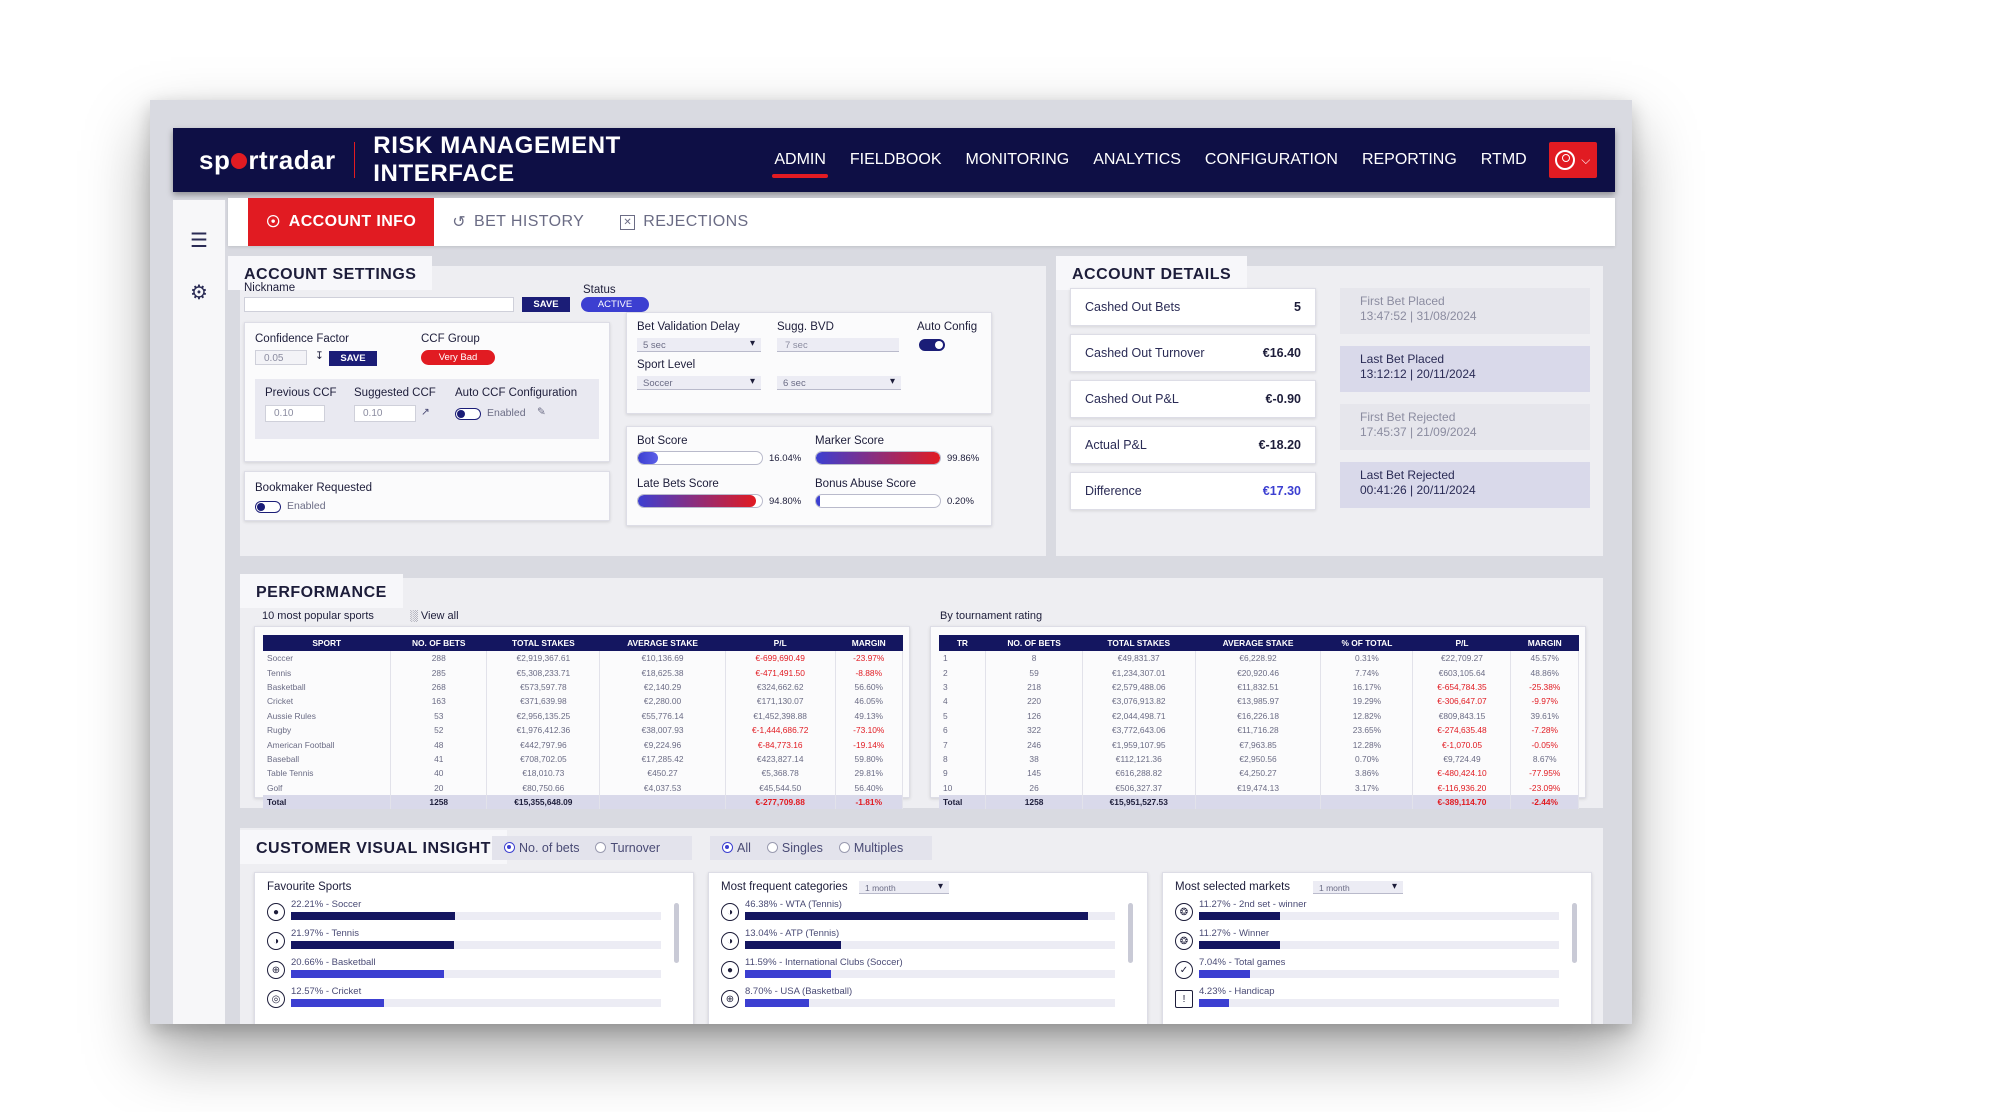  What do you see at coordinates (518, 222) in the screenshot?
I see `tab-bet-history: ↺ BET HISTORY` at bounding box center [518, 222].